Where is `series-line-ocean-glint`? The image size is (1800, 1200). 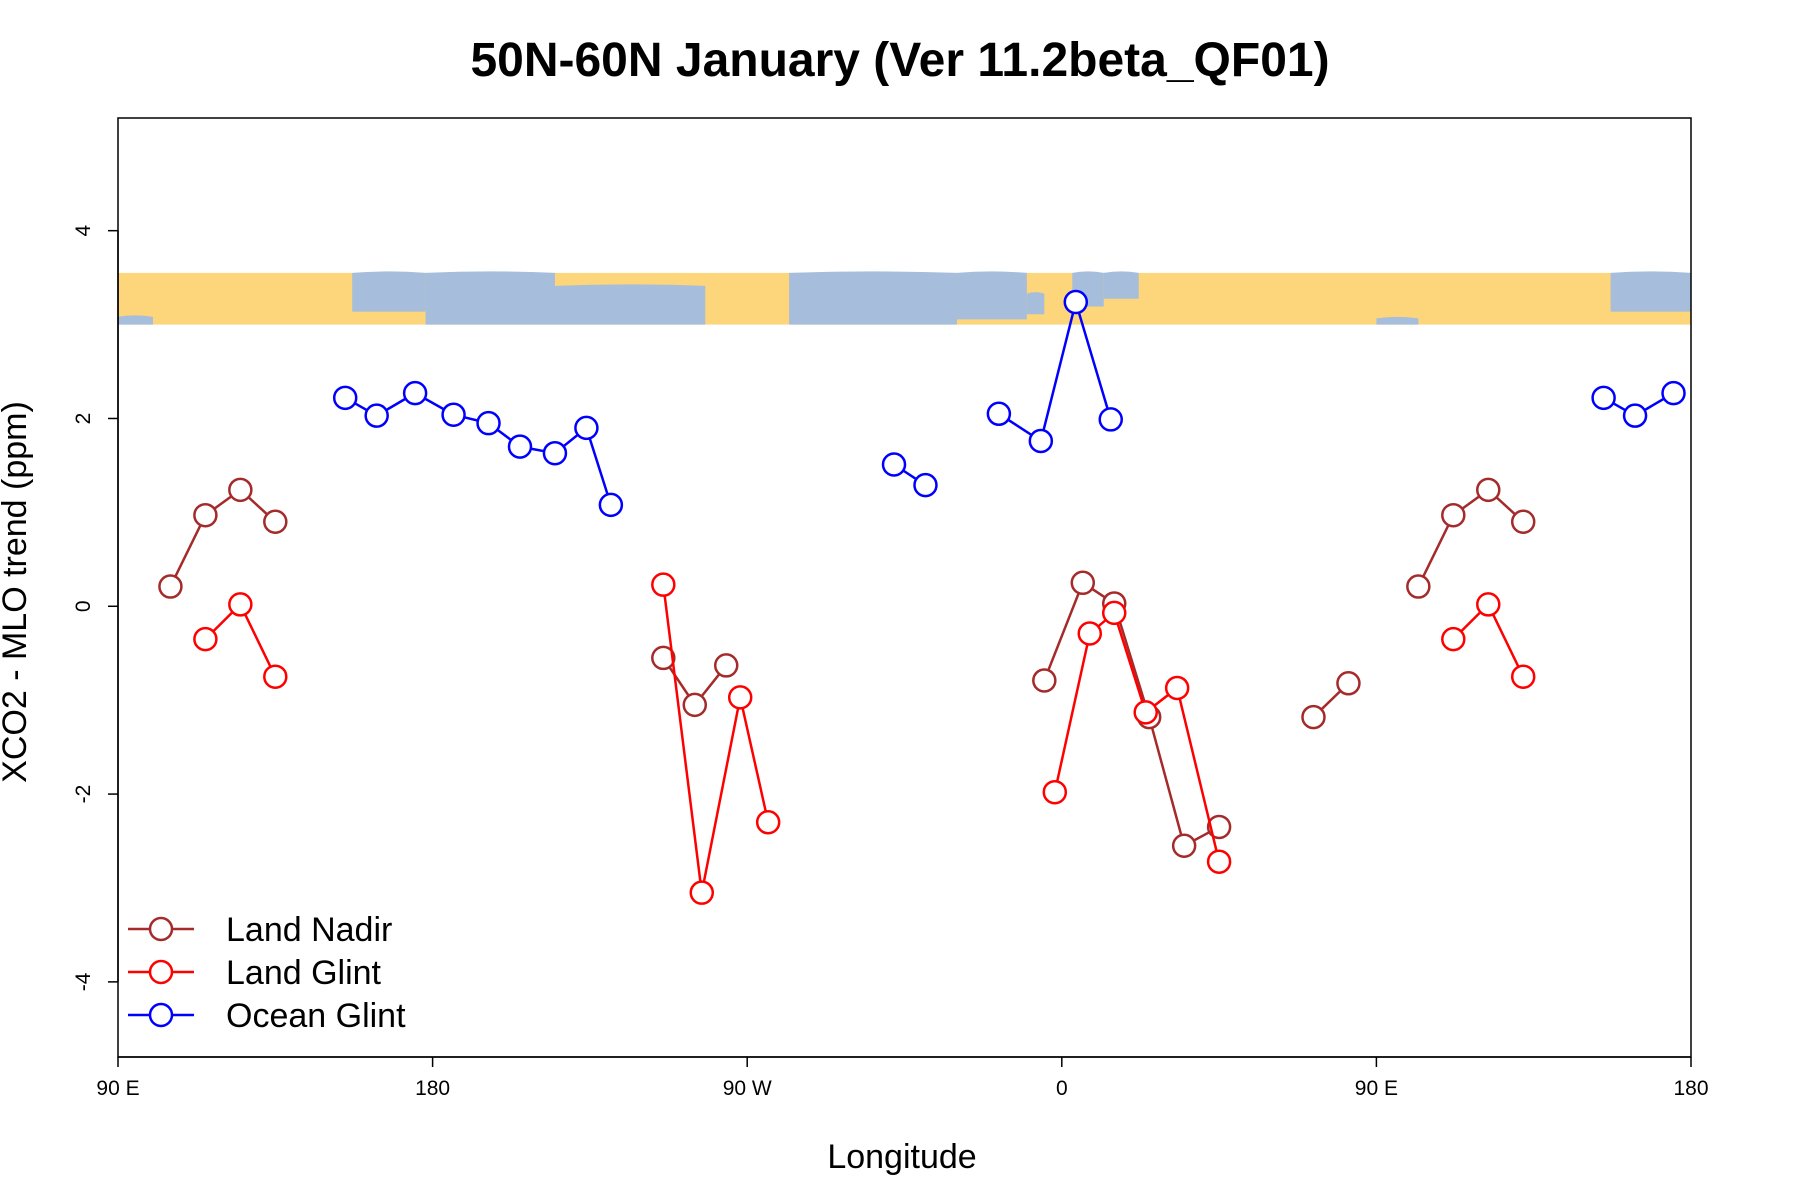
series-line-ocean-glint is located at coordinates (1055, 370).